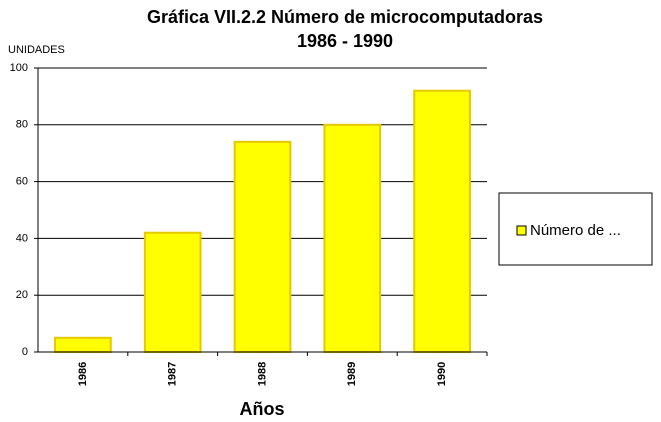 The width and height of the screenshot is (661, 422). What do you see at coordinates (22, 295) in the screenshot?
I see `y-tick-label: 20` at bounding box center [22, 295].